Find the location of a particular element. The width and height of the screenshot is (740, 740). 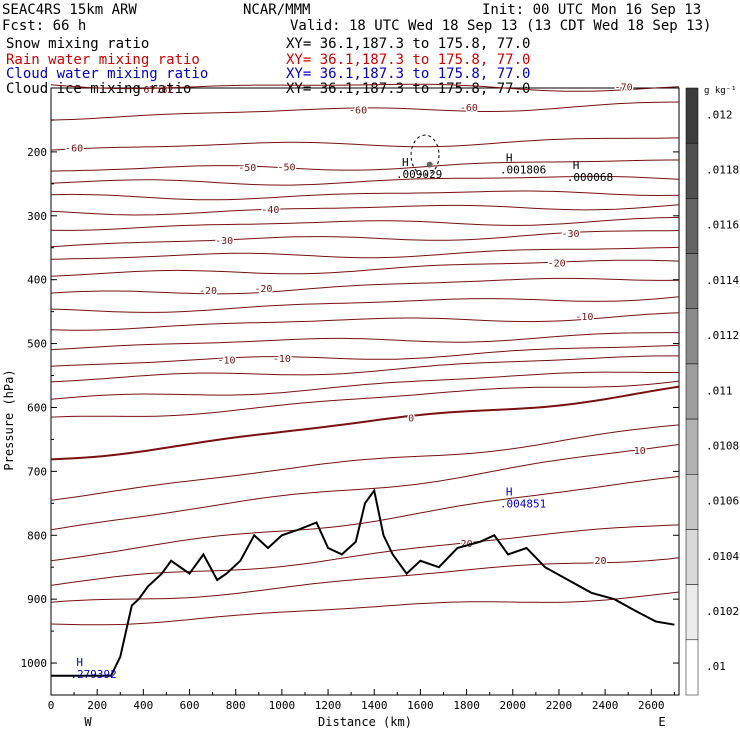

contour-label: 20 is located at coordinates (600, 561).